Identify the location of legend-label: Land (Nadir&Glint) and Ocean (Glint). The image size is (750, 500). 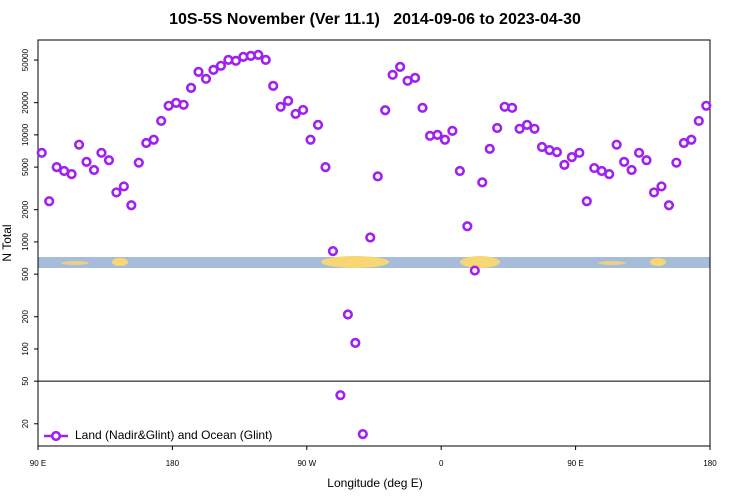
(173, 435).